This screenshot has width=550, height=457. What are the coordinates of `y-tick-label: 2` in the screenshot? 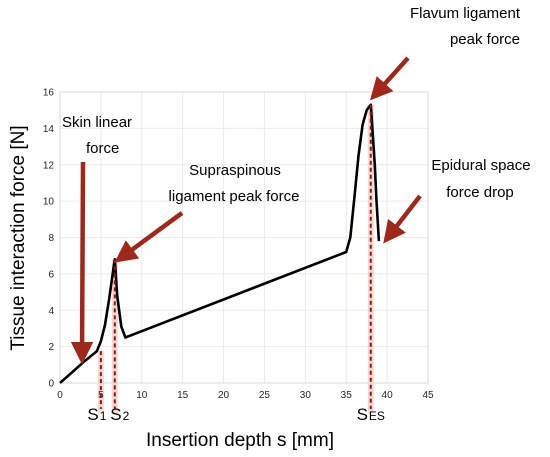 It's located at (51, 347).